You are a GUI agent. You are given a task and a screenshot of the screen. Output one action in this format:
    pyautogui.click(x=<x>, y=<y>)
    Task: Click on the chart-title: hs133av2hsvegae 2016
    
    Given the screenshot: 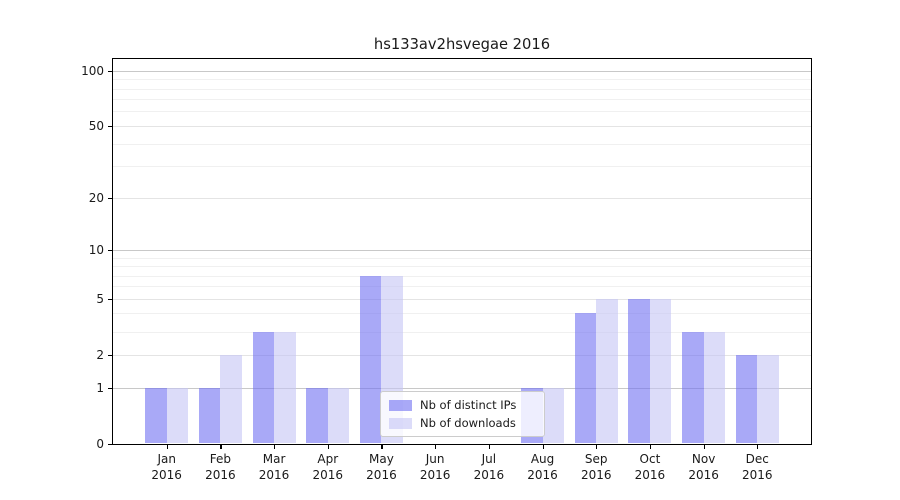 What is the action you would take?
    pyautogui.click(x=462, y=44)
    